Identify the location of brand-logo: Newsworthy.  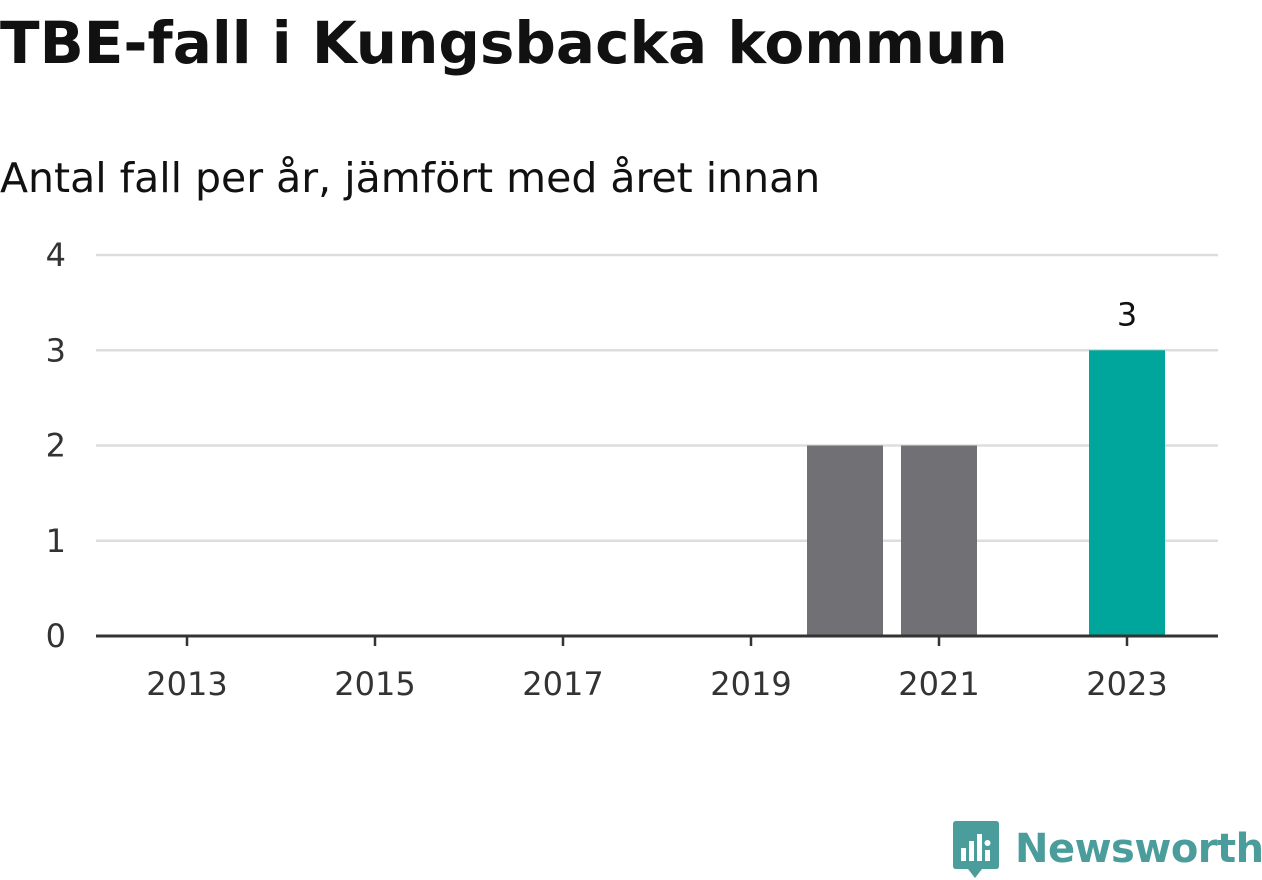
(1106, 849).